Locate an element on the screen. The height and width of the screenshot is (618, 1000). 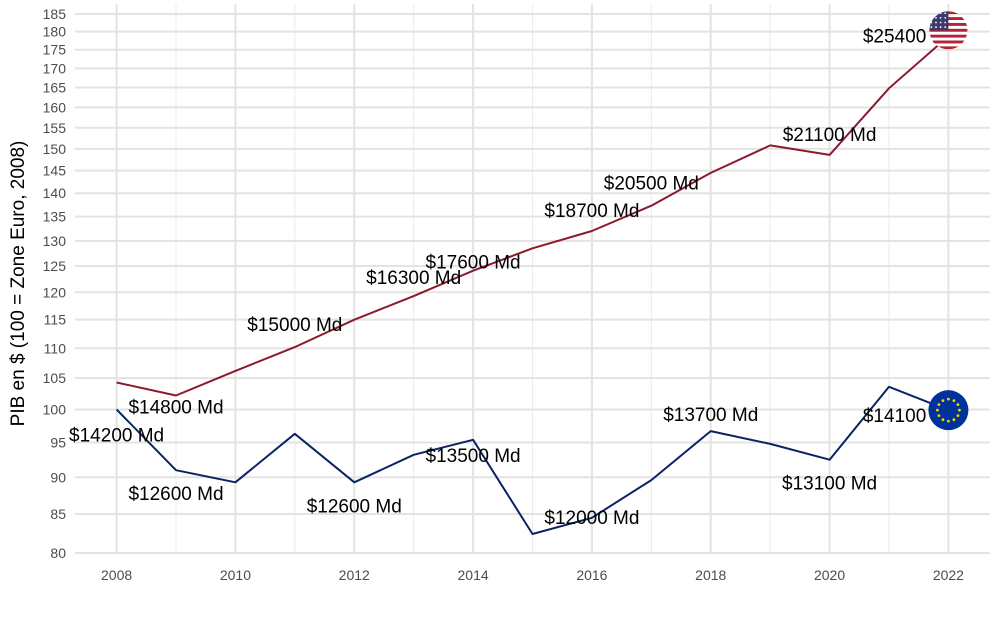
data-label: $13700 Md is located at coordinates (710, 415).